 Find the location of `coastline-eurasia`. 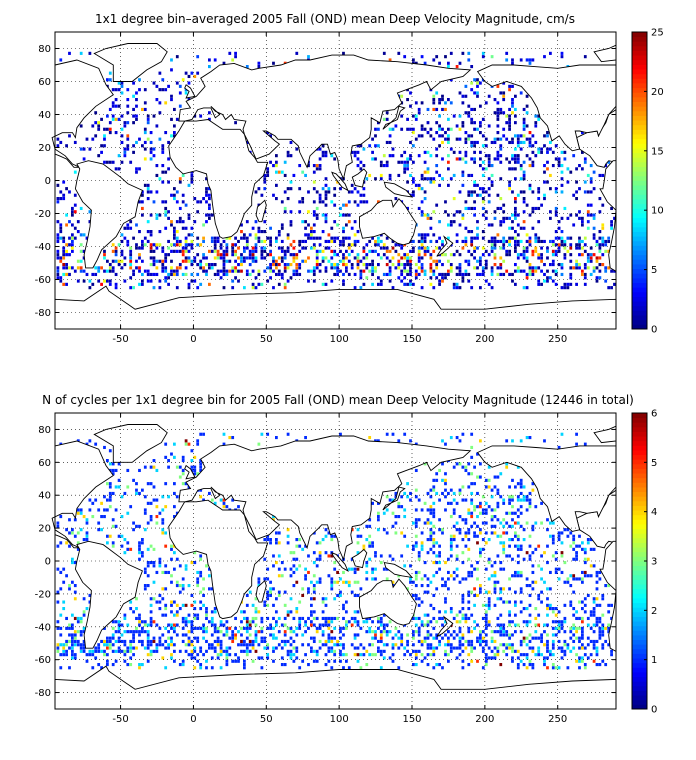

coastline-eurasia is located at coordinates (325, 117).